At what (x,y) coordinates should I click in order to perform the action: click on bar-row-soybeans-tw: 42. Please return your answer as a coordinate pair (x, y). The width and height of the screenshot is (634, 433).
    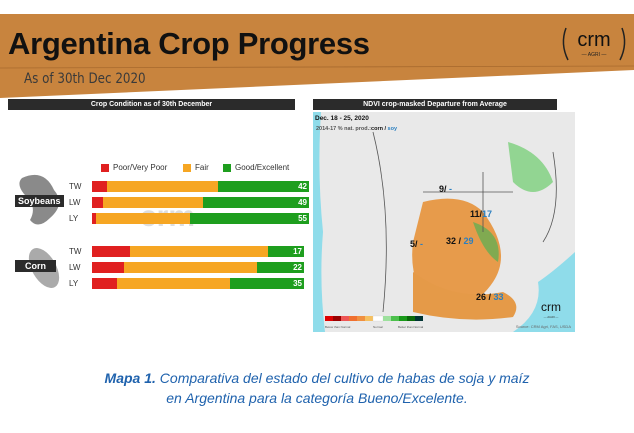
    Looking at the image, I should click on (200, 186).